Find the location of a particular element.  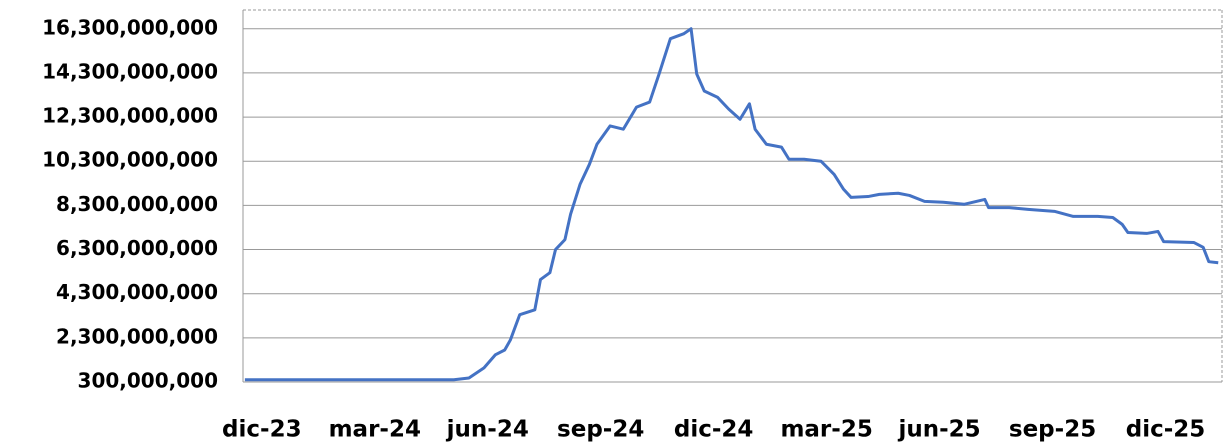

x-tick-label: sep-24 is located at coordinates (600, 430).